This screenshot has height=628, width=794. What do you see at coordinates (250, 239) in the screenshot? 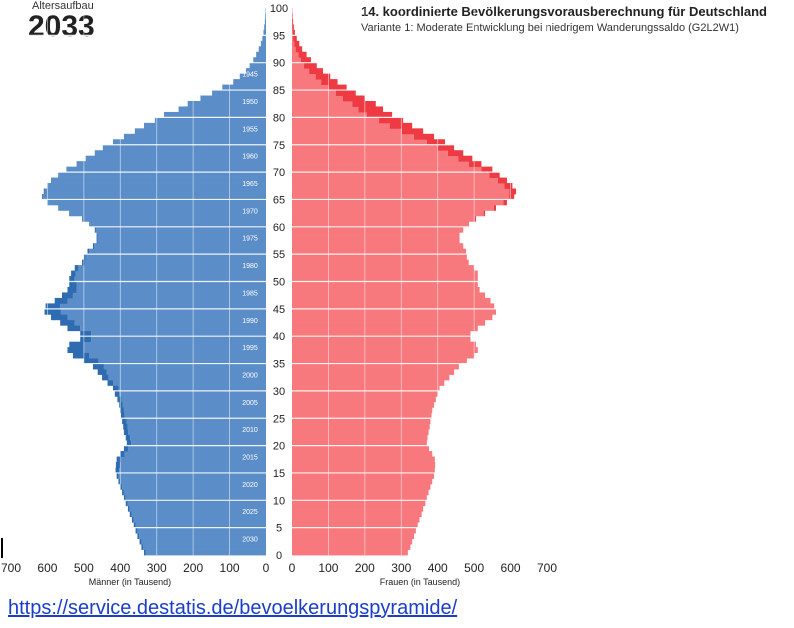
I see `birth-year-tick-1975: 1975` at bounding box center [250, 239].